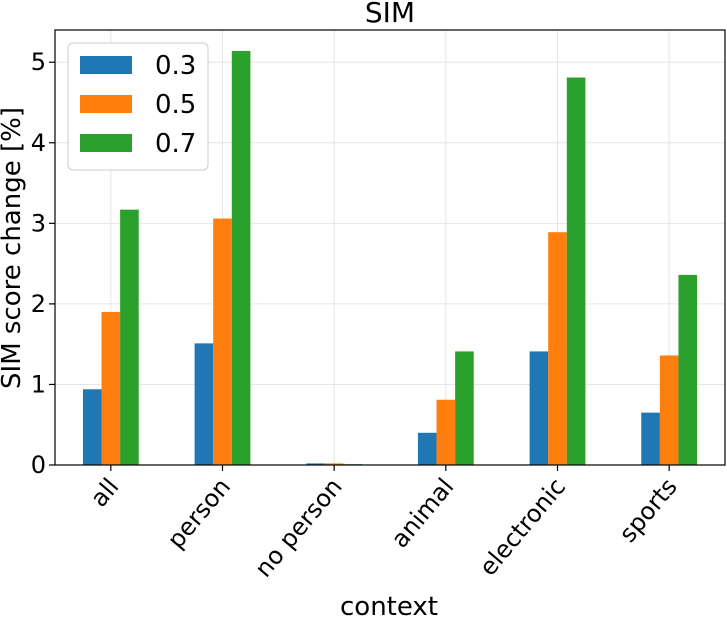 Image resolution: width=727 pixels, height=622 pixels. Describe the element at coordinates (199, 513) in the screenshot. I see `x-tick-label-person: person` at that location.